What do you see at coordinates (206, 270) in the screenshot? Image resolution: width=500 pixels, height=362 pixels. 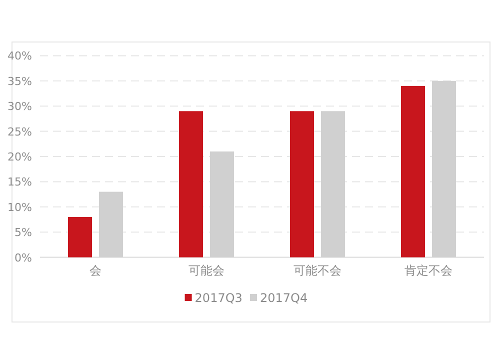 I see `x-tick-label: 可能会` at bounding box center [206, 270].